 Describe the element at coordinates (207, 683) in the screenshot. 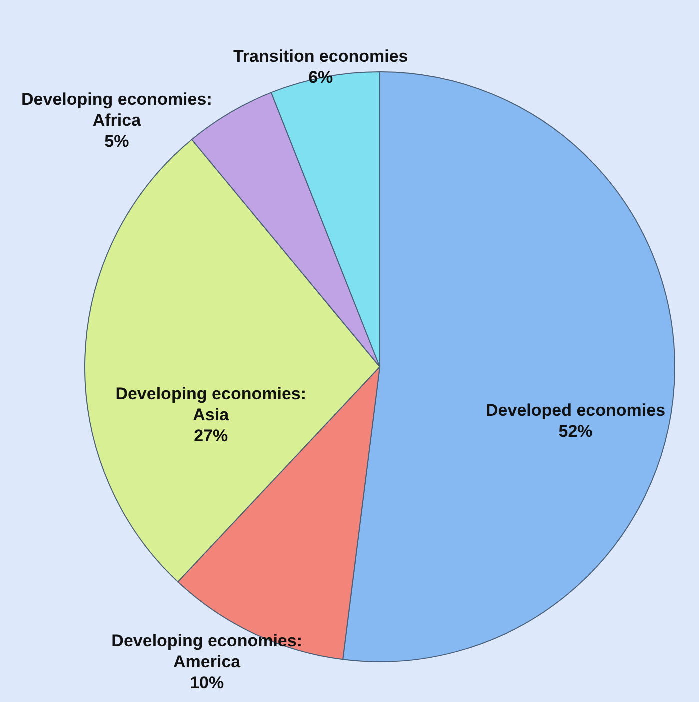

I see `data-label: 10%` at that location.